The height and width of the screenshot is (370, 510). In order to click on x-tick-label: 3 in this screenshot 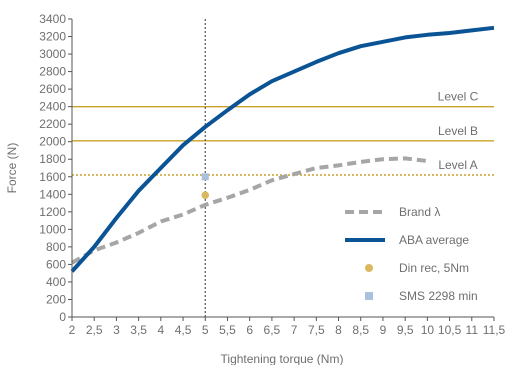, I will do `click(116, 330)`.